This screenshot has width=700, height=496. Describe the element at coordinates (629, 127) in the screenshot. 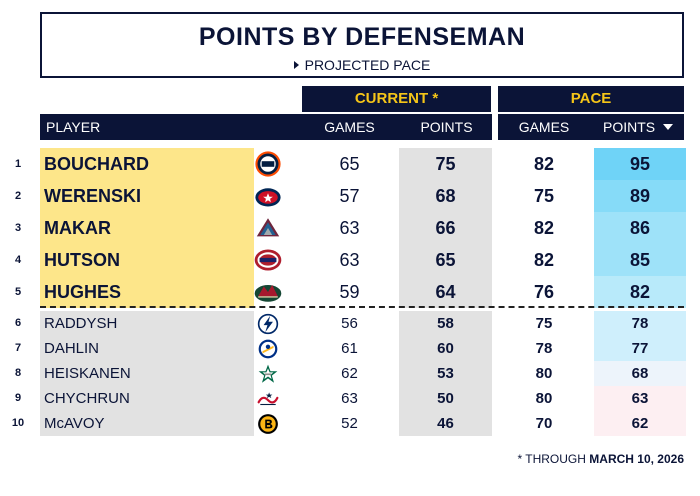

I see `header-pace-points-label: POINTS` at that location.